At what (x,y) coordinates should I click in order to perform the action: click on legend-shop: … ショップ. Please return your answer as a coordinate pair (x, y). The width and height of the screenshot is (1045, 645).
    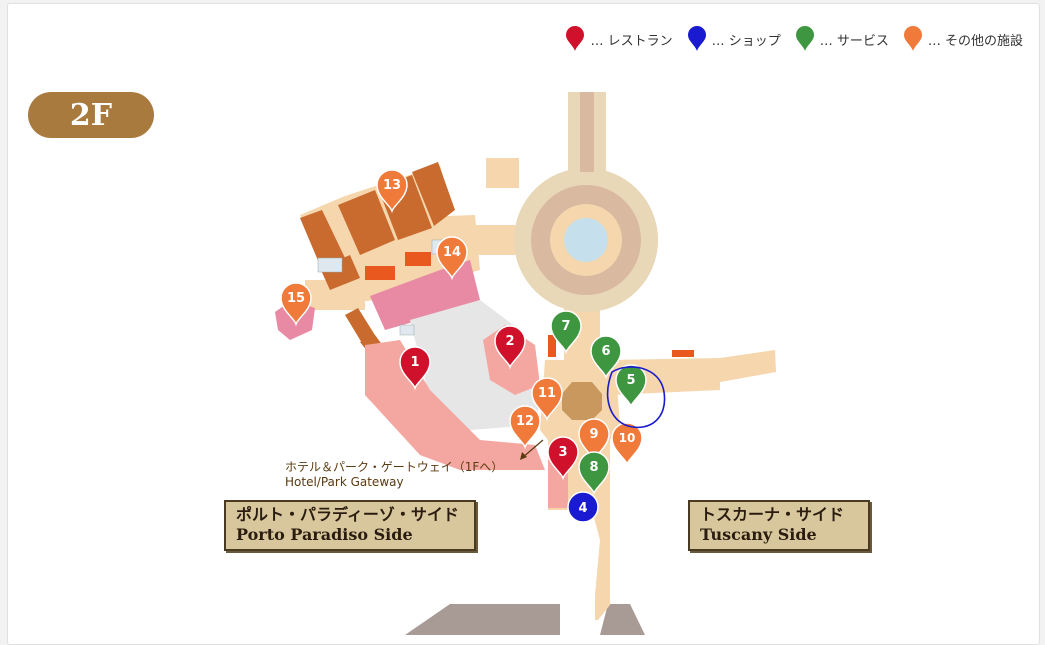
    Looking at the image, I should click on (734, 39).